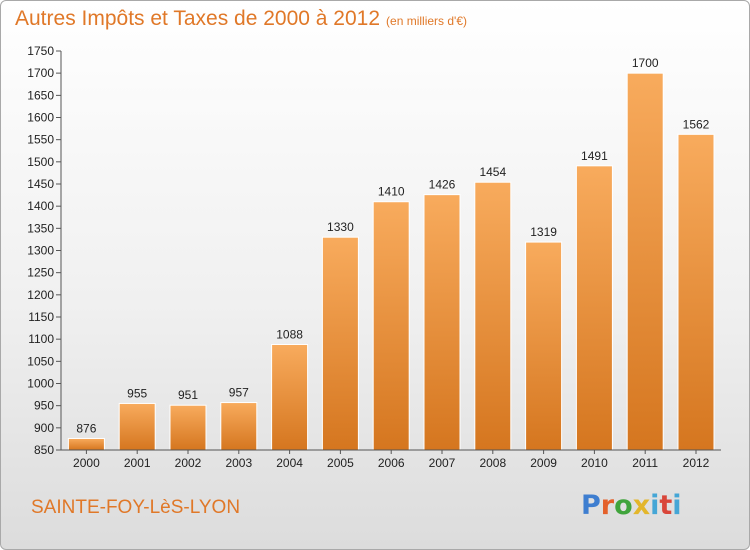  I want to click on x-tick-label: 2012, so click(696, 463).